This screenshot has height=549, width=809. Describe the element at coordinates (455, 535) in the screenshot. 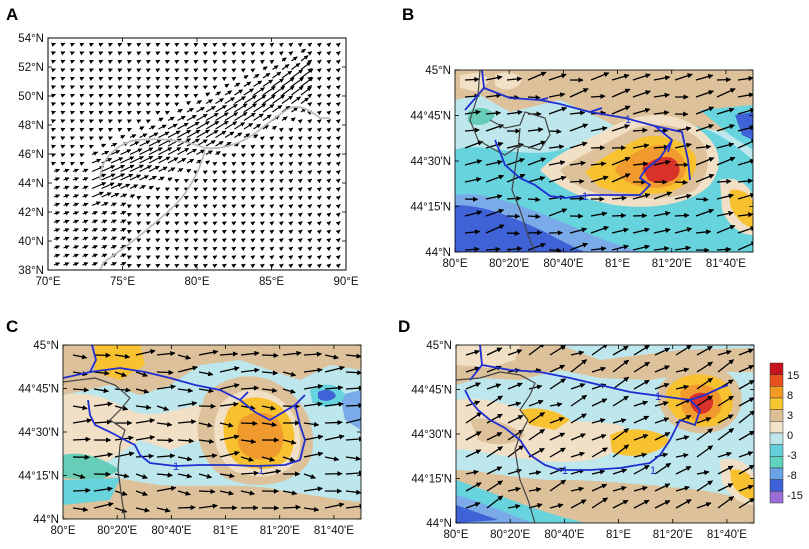

I see `x-tick-label: 80°E` at that location.